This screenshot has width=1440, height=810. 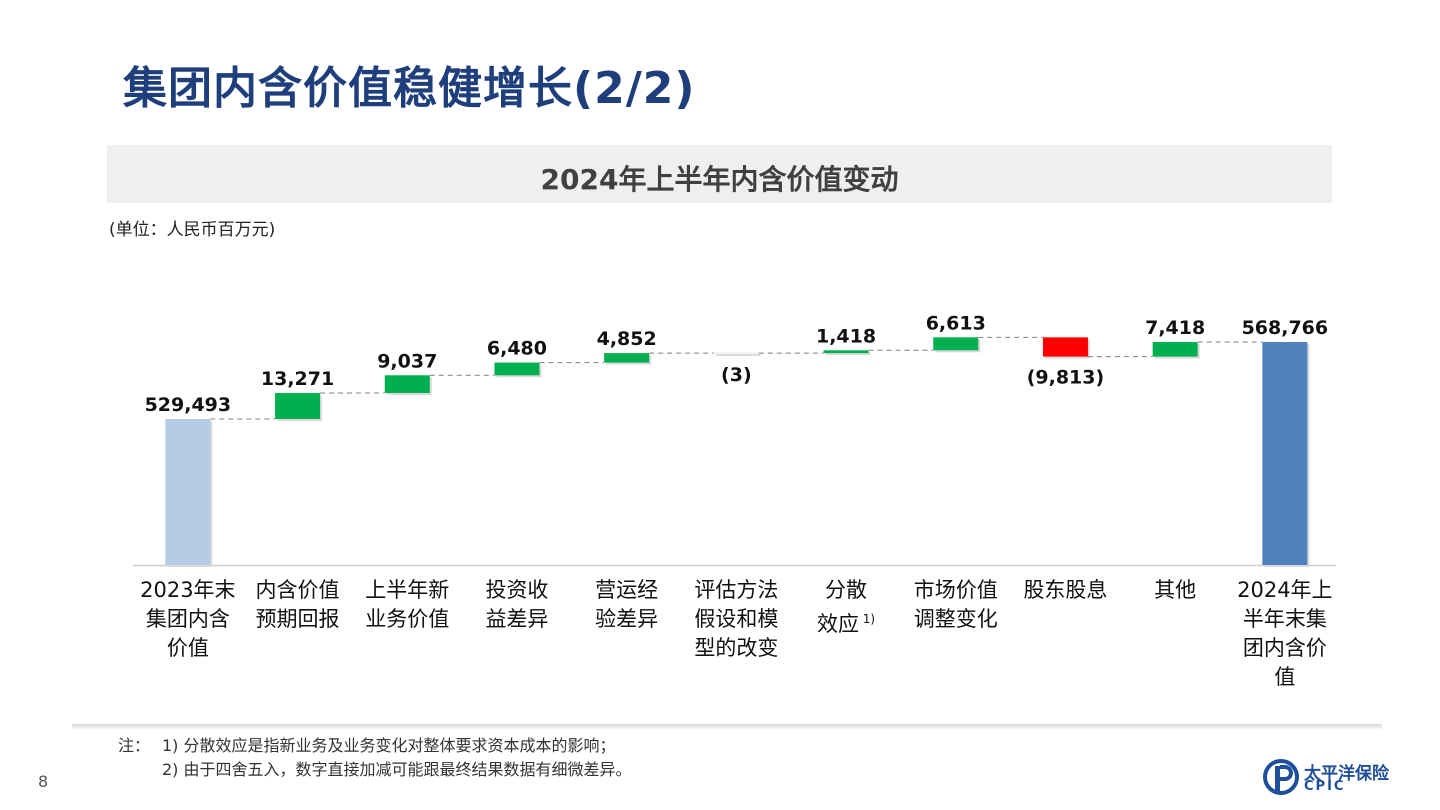 What do you see at coordinates (192, 230) in the screenshot?
I see `unit-note: (单位：人民币百万元)` at bounding box center [192, 230].